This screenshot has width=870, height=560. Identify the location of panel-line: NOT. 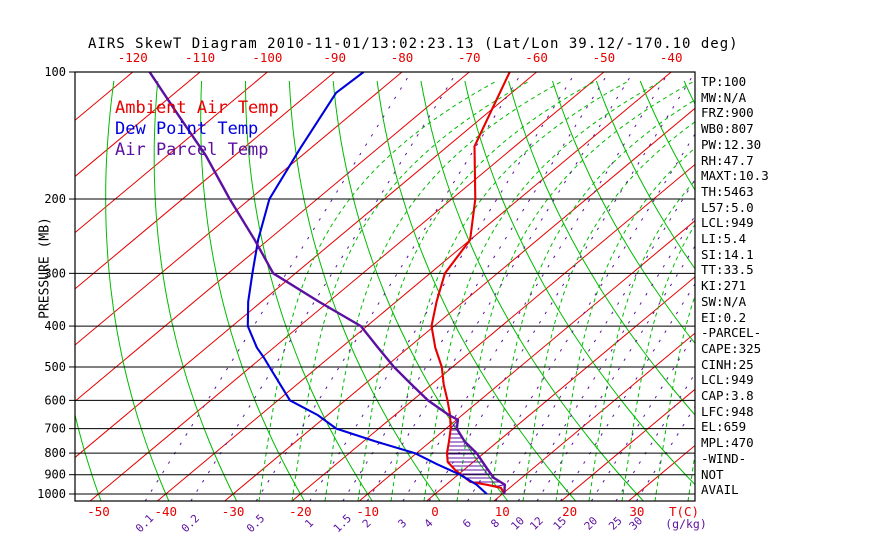
(712, 474).